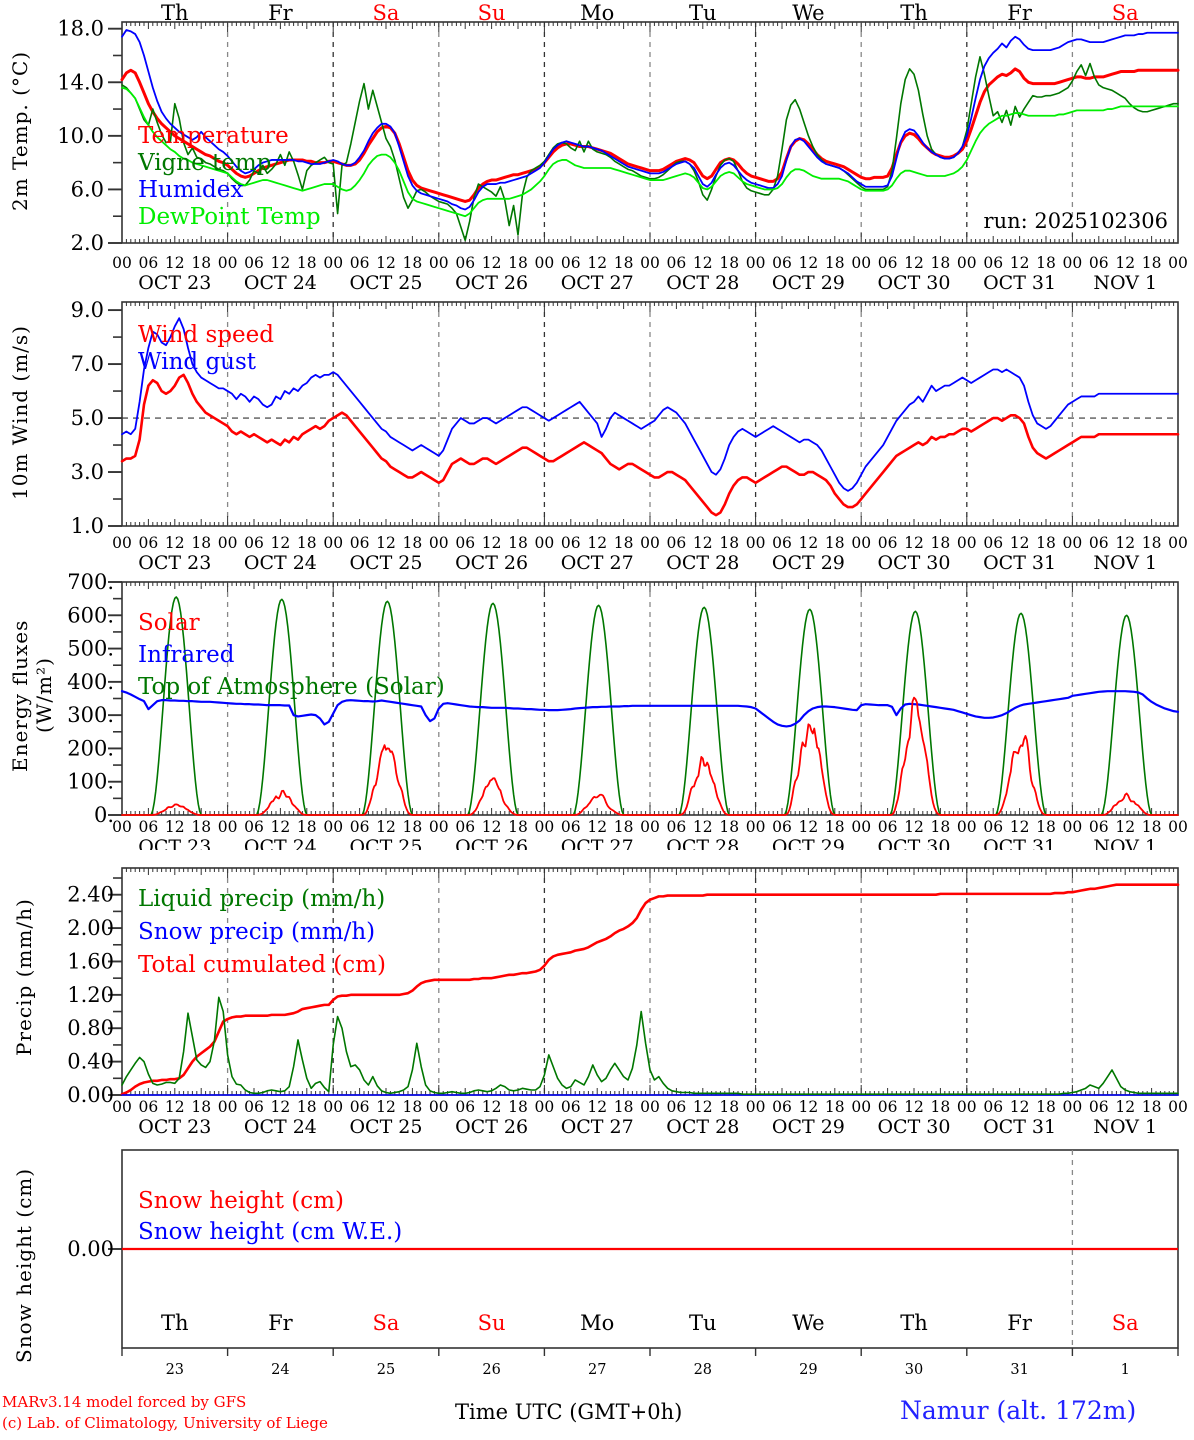  What do you see at coordinates (229, 217) in the screenshot?
I see `legend-label: DewPoint Temp` at bounding box center [229, 217].